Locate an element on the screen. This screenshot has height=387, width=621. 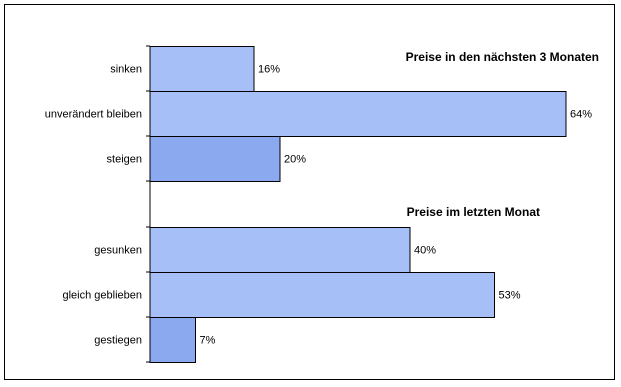
data-label: 64% is located at coordinates (581, 115).